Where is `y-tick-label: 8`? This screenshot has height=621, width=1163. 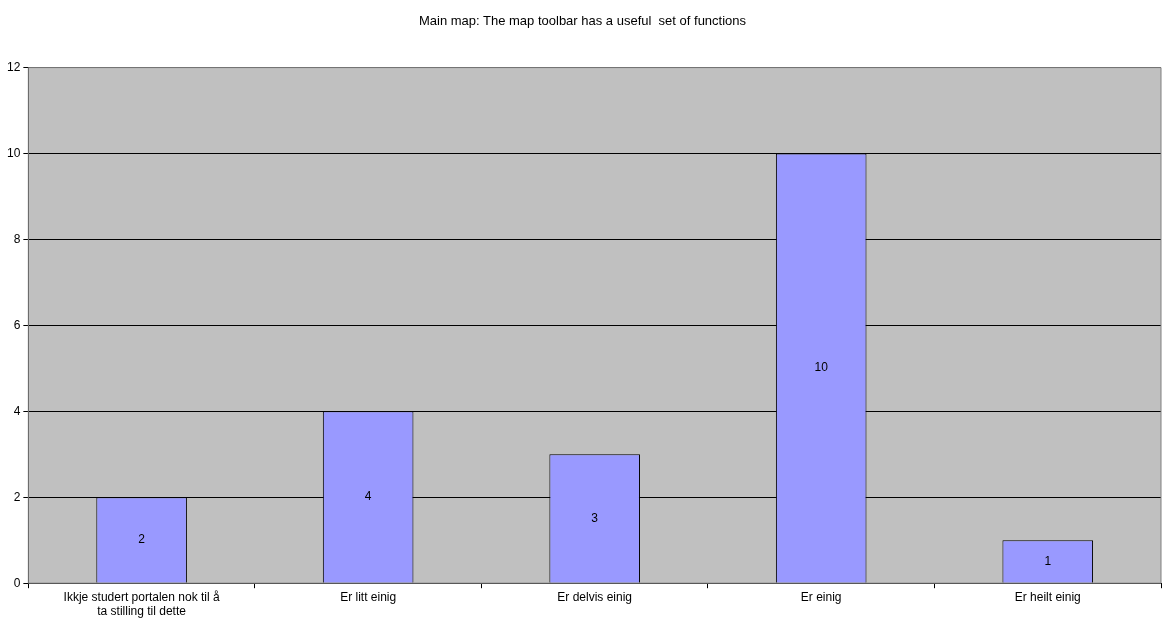 y-tick-label: 8 is located at coordinates (17, 238).